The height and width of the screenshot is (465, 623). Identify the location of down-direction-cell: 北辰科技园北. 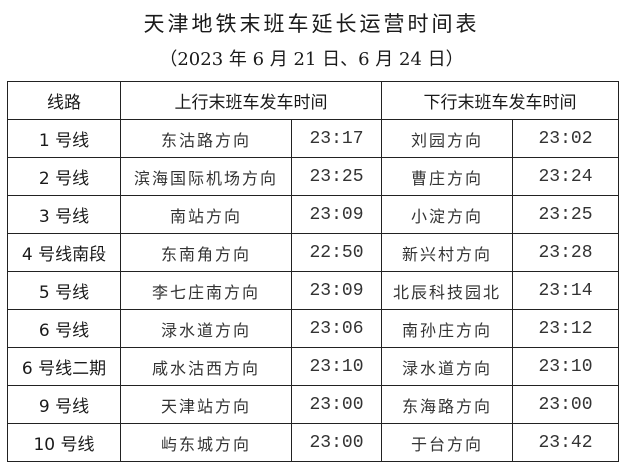
(447, 290).